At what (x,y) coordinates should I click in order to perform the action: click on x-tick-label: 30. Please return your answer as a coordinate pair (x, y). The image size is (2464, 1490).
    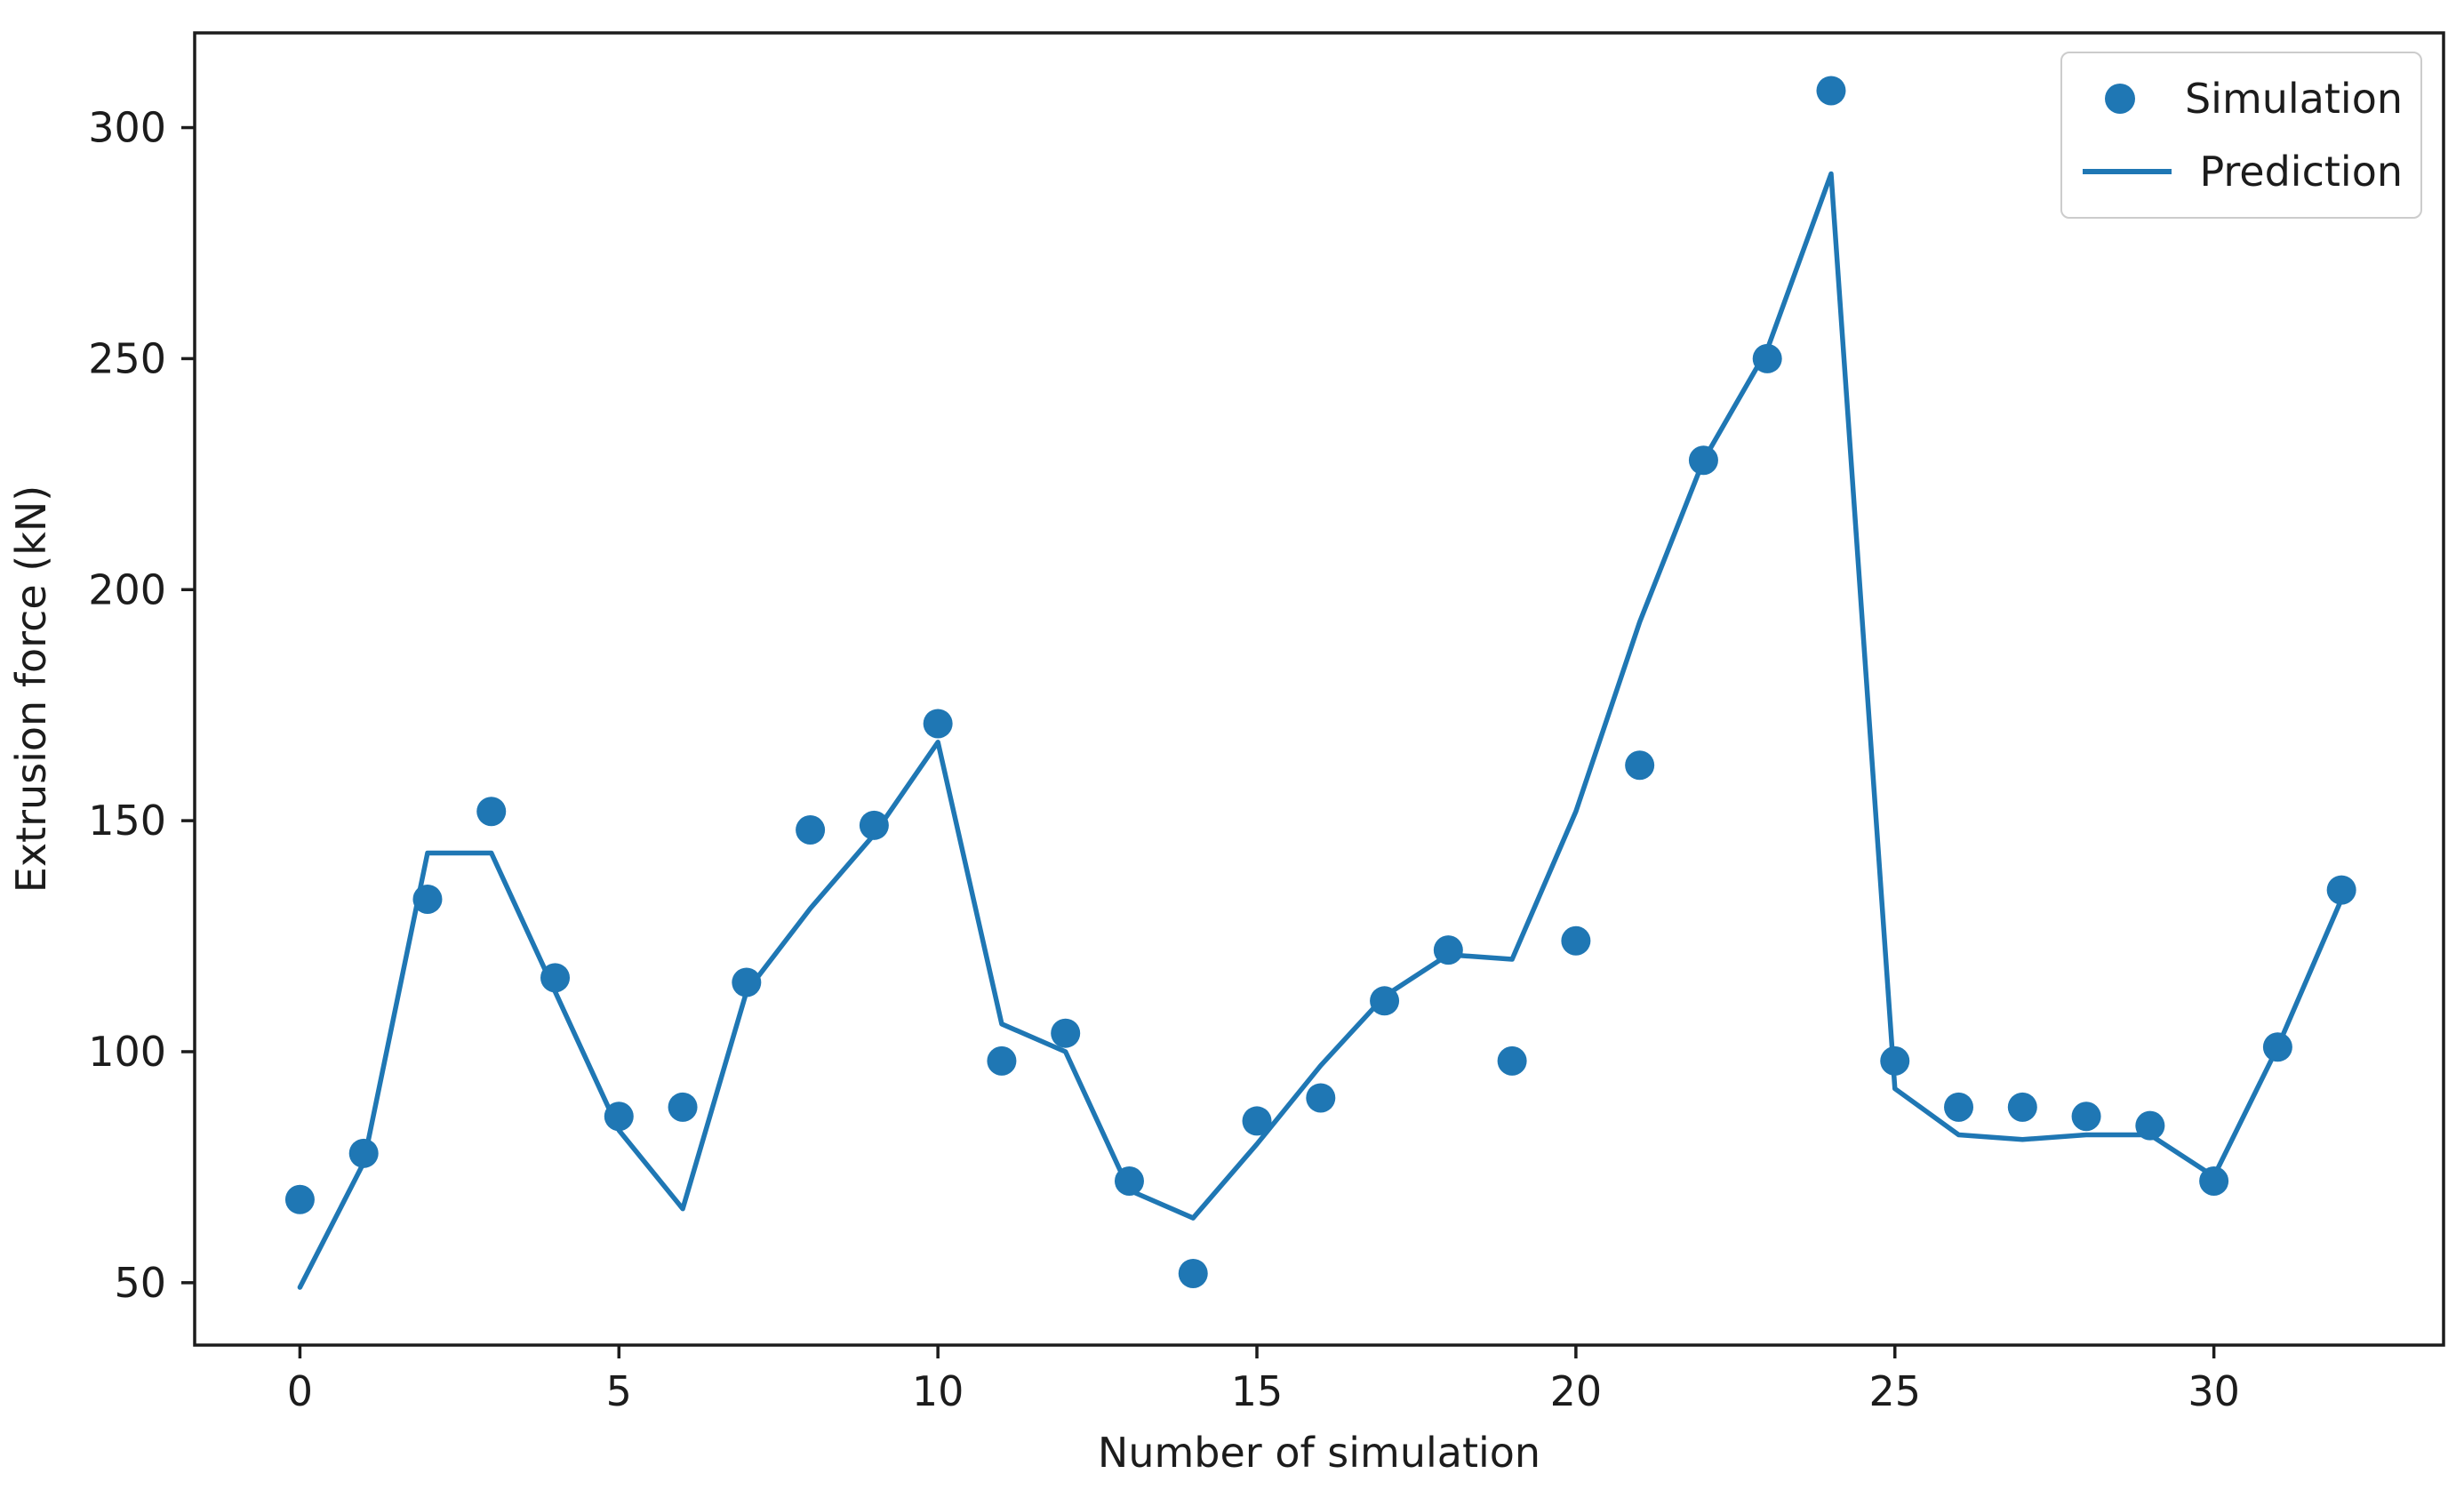
    Looking at the image, I should click on (2214, 1391).